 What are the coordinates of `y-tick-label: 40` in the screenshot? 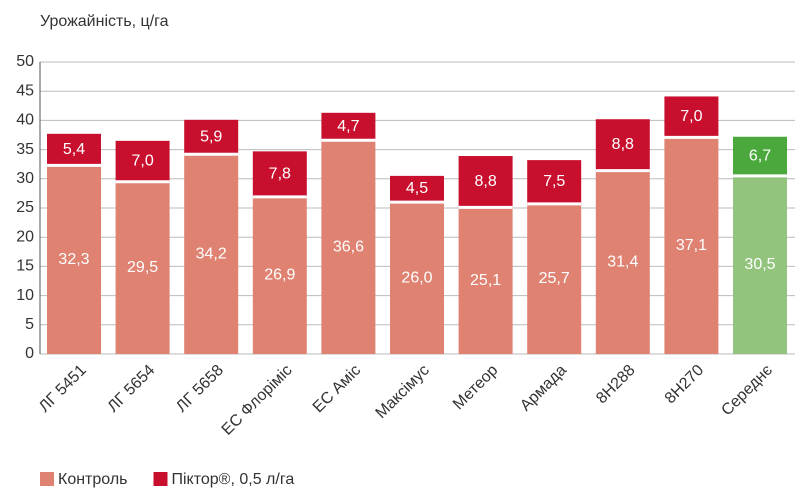 It's located at (25, 120).